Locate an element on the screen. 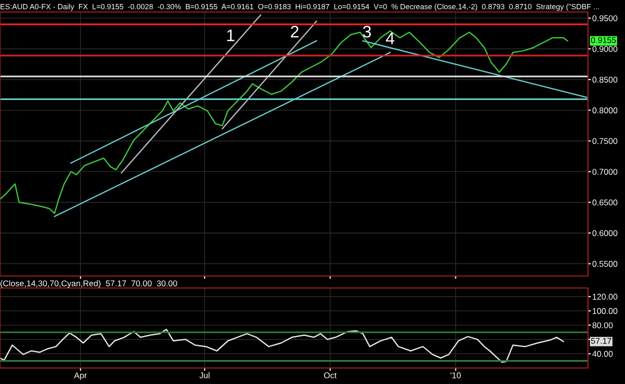  annotation: 2 is located at coordinates (294, 32).